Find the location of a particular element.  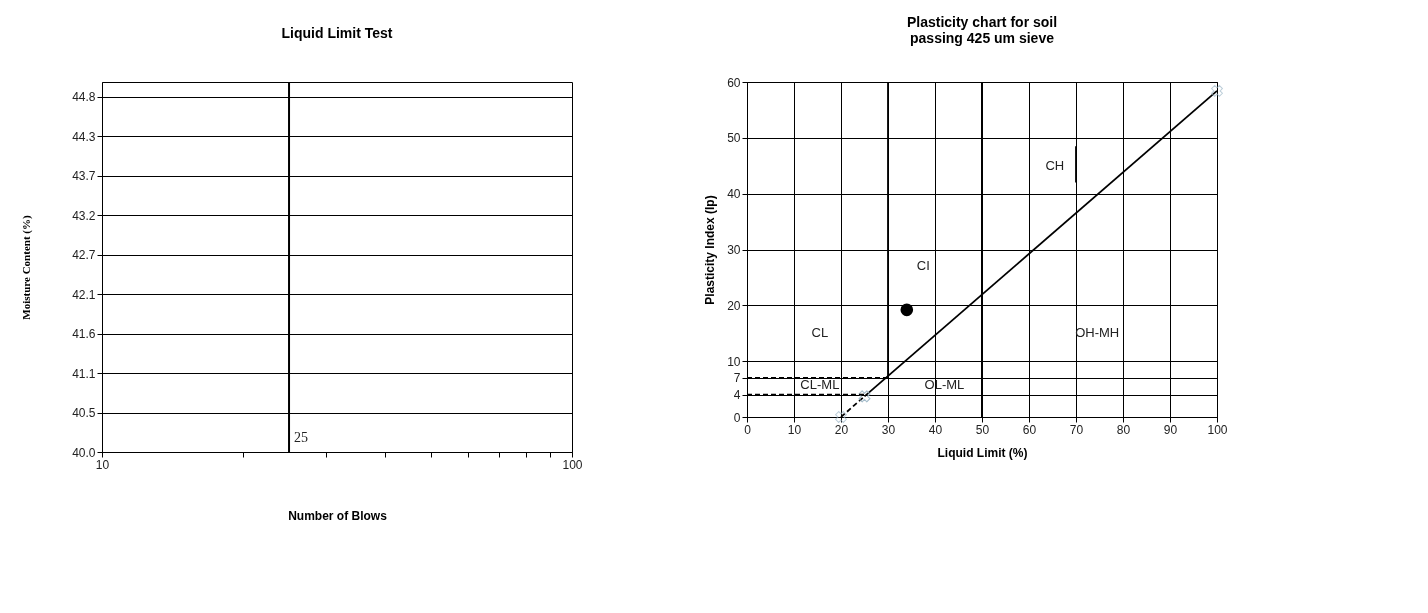

y-tick-label: 7 is located at coordinates (737, 378).